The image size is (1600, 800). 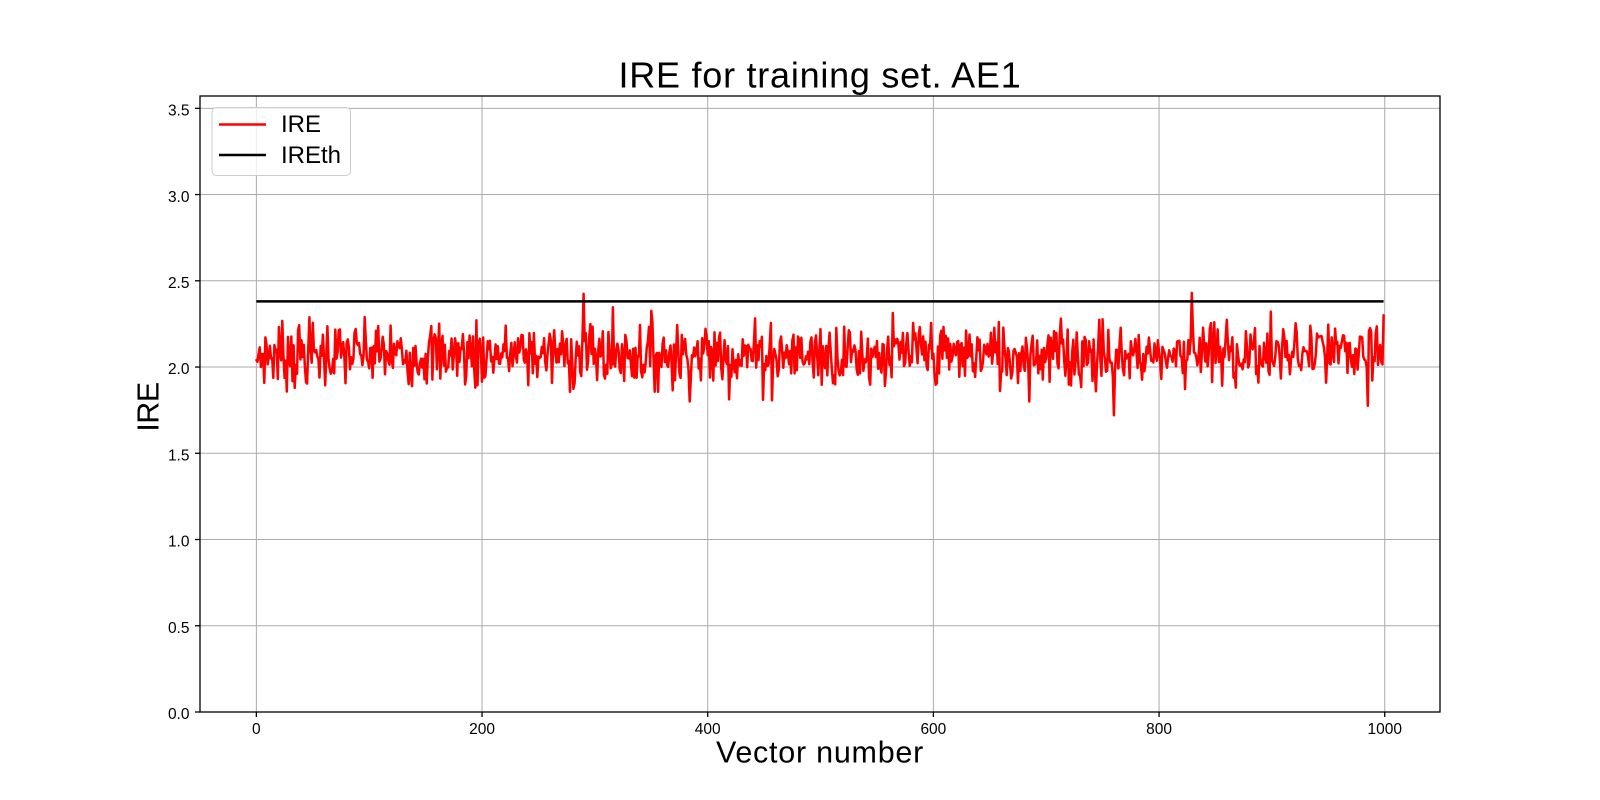 I want to click on svg-text: IREth, so click(x=311, y=155).